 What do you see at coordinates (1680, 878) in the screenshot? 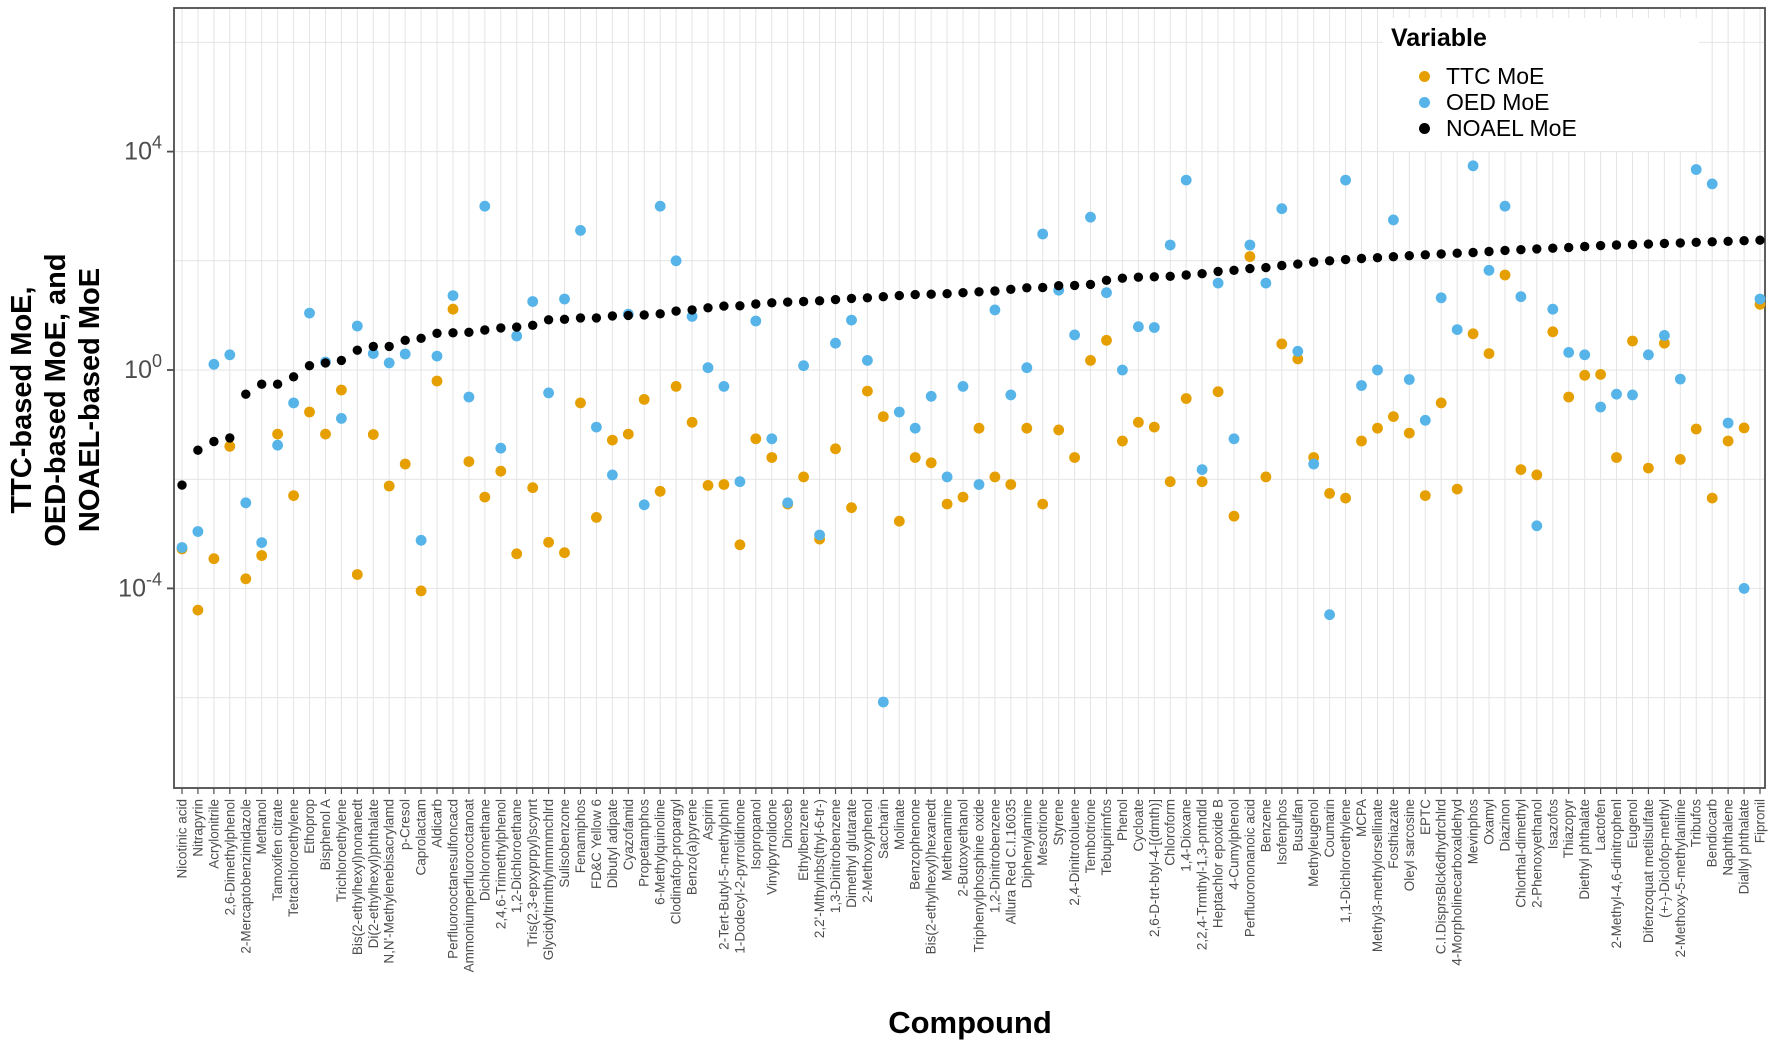
I see `compound-tick-label: 2-Methoxy-5-methylaniline` at bounding box center [1680, 878].